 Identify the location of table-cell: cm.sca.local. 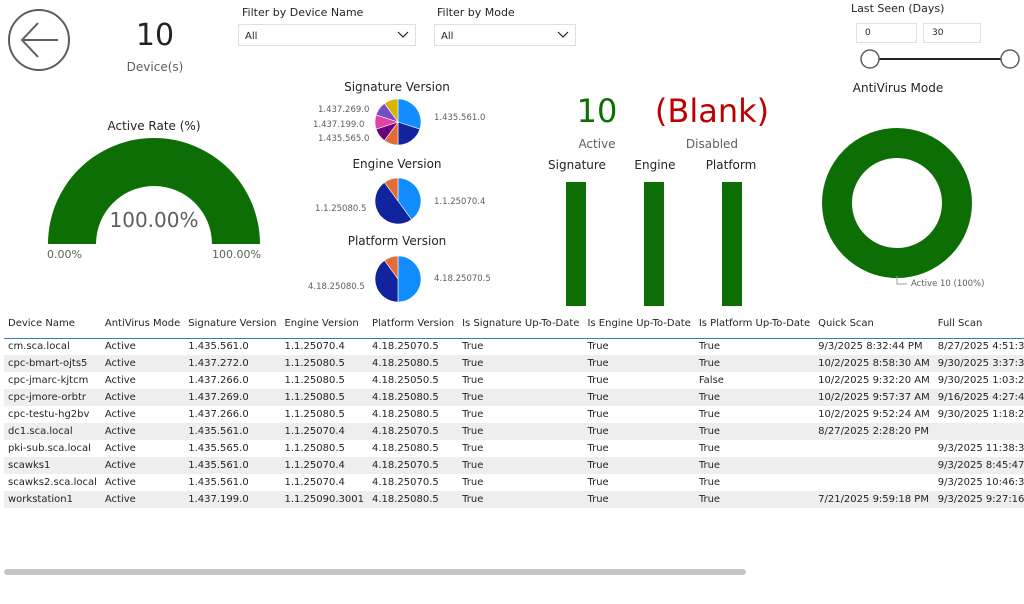
(52, 346).